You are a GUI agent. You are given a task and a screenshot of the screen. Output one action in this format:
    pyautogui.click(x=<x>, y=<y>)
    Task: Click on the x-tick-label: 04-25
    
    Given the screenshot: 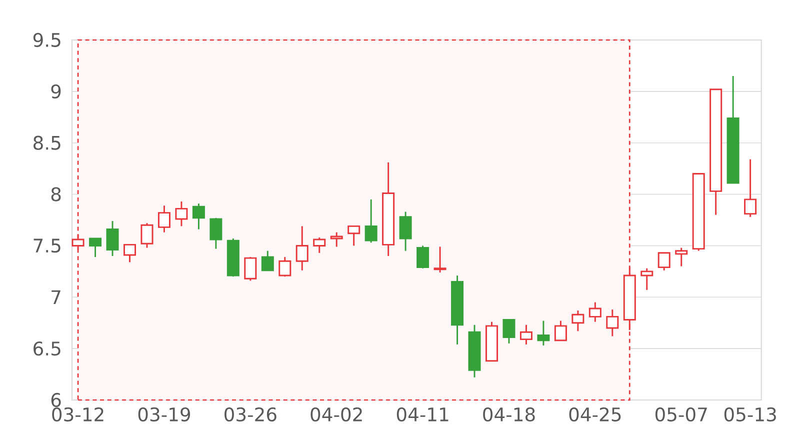 What is the action you would take?
    pyautogui.click(x=595, y=414)
    